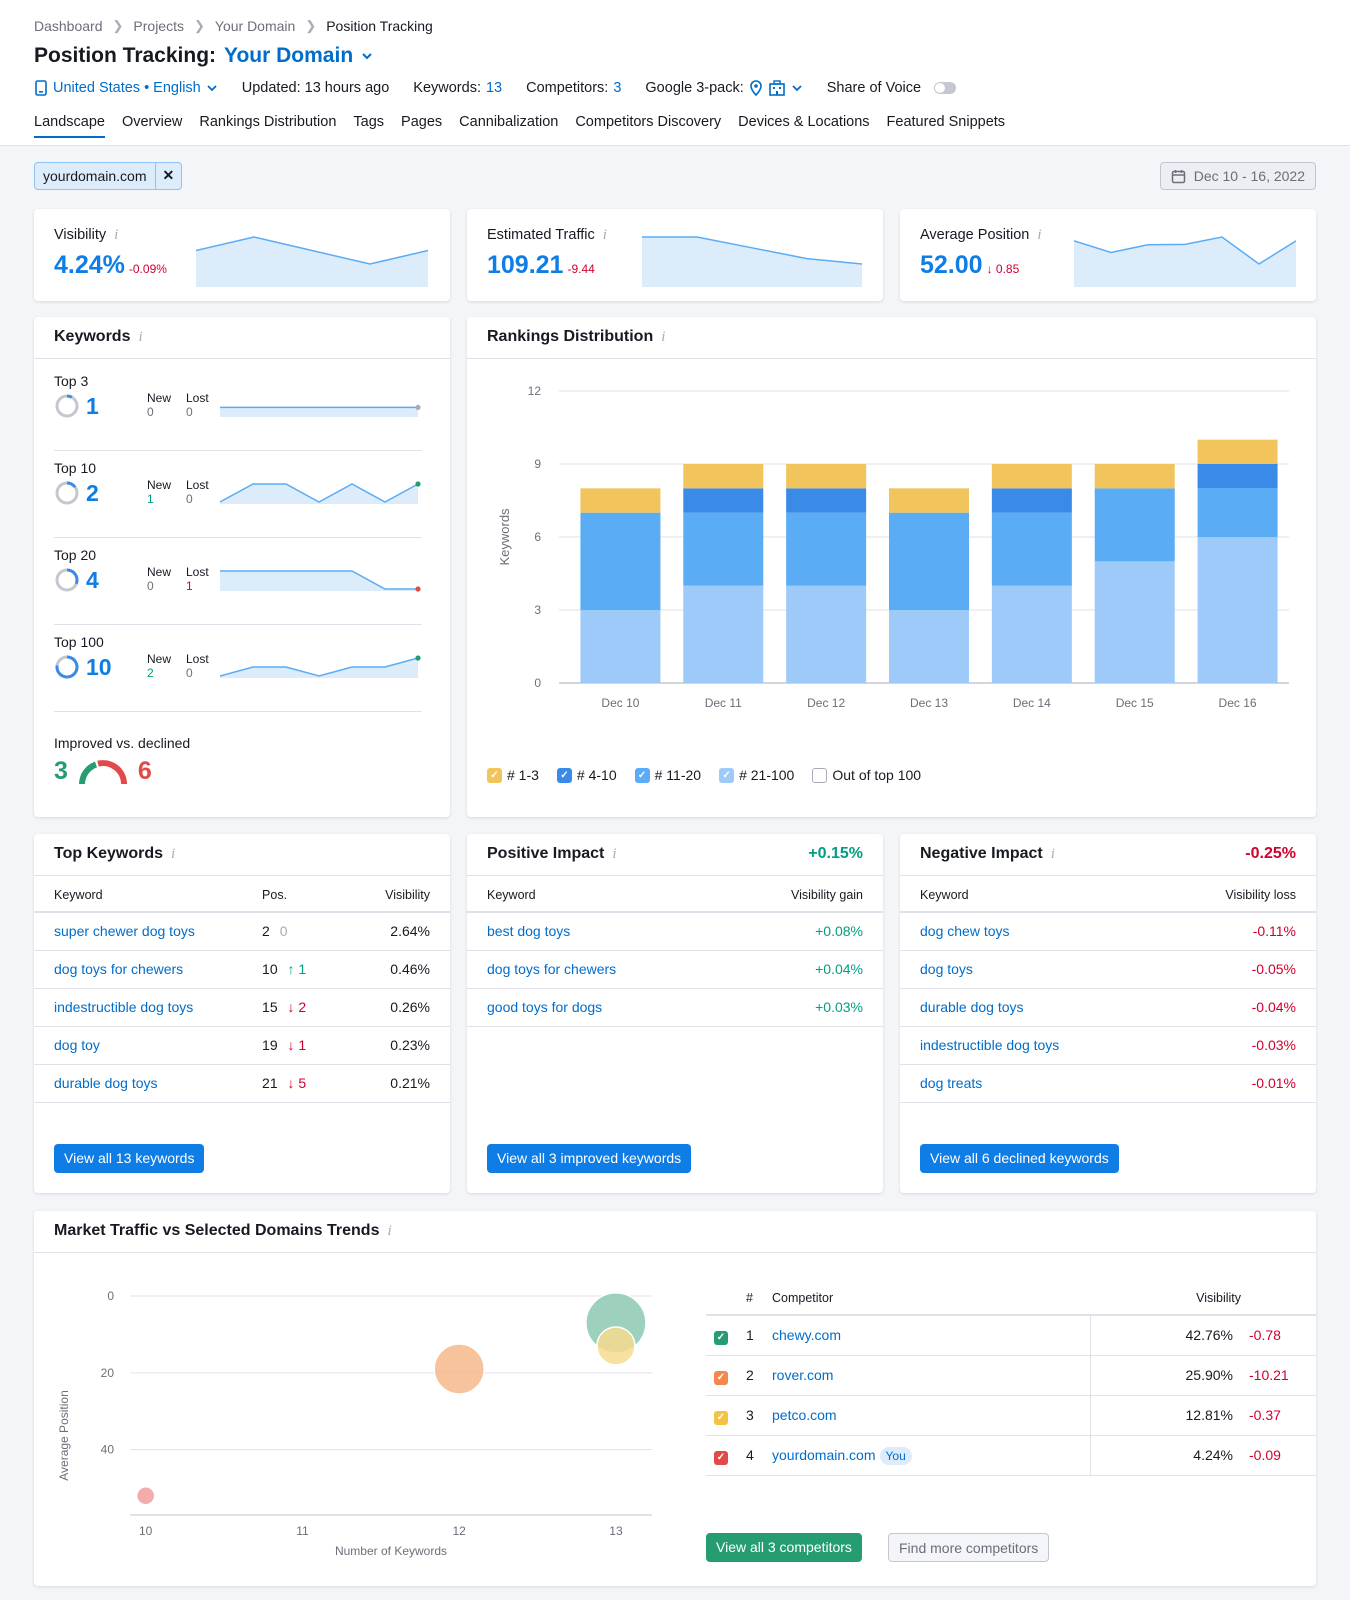  I want to click on domain-selector: Your Domain, so click(289, 55).